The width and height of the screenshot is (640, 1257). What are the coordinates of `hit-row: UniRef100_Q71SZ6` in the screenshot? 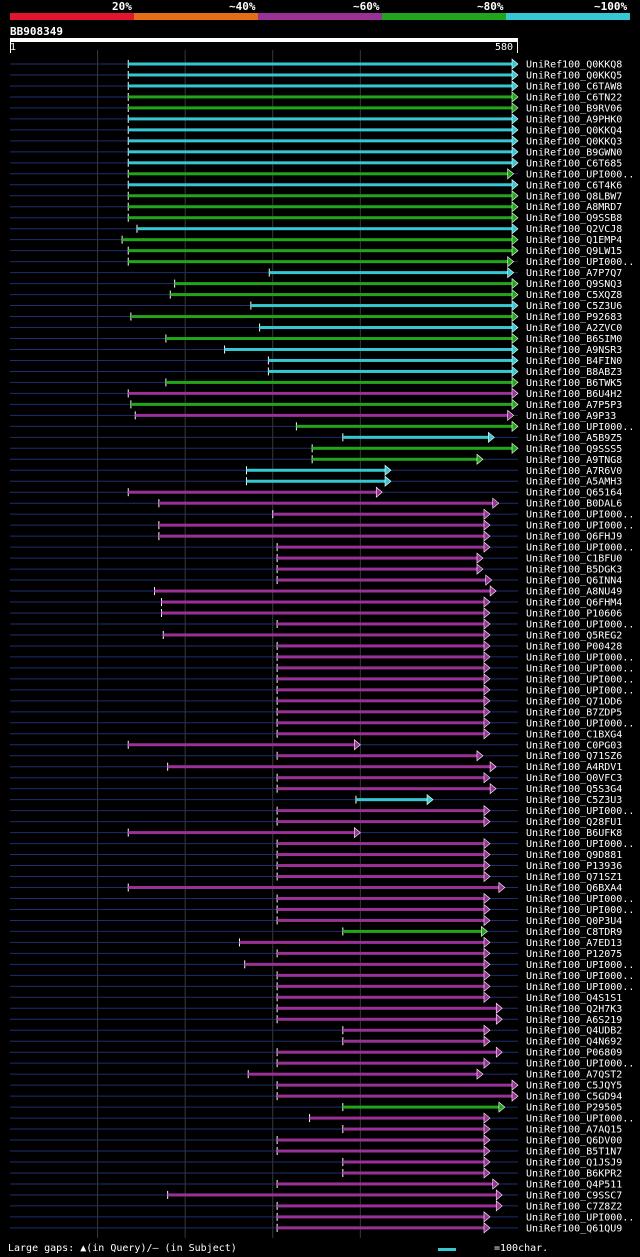 It's located at (316, 756).